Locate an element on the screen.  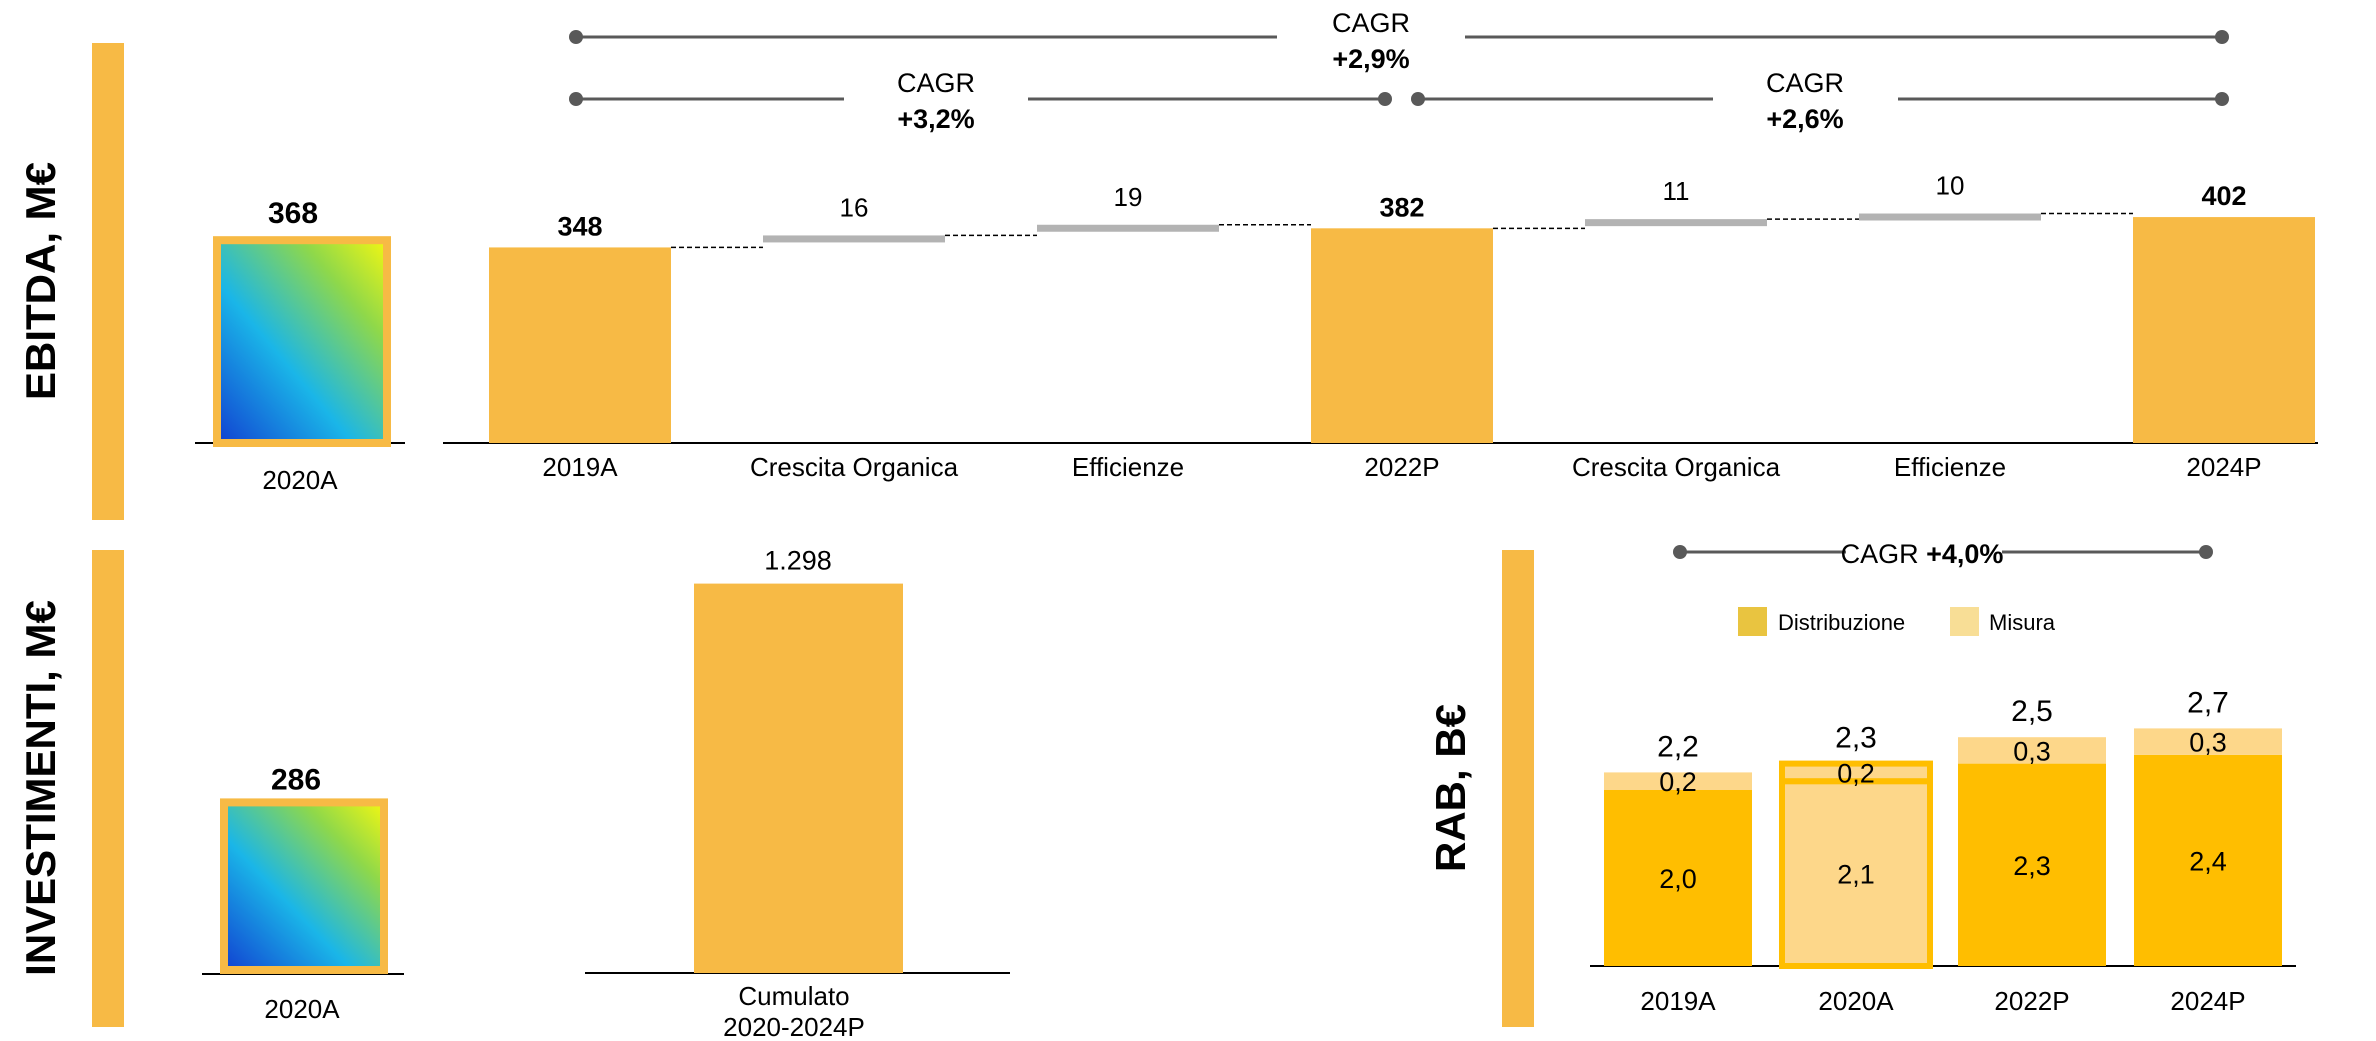
rab-bar-misura-2019a is located at coordinates (1678, 781).